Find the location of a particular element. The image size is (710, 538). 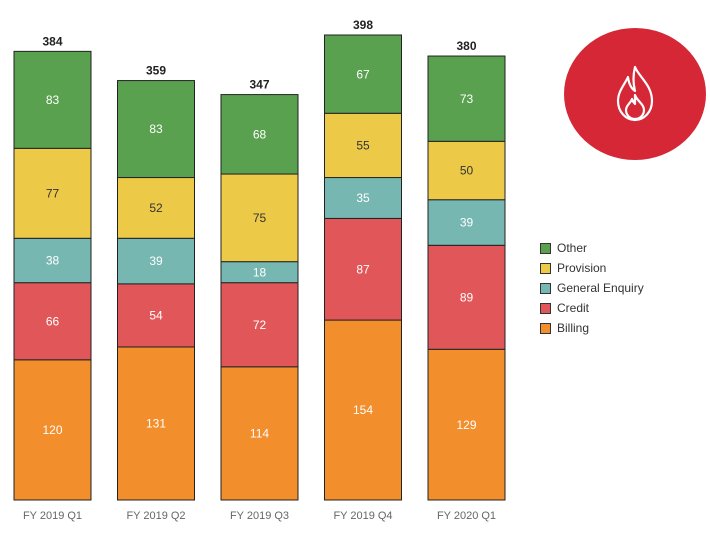

legend-item-credit: Credit is located at coordinates (592, 308).